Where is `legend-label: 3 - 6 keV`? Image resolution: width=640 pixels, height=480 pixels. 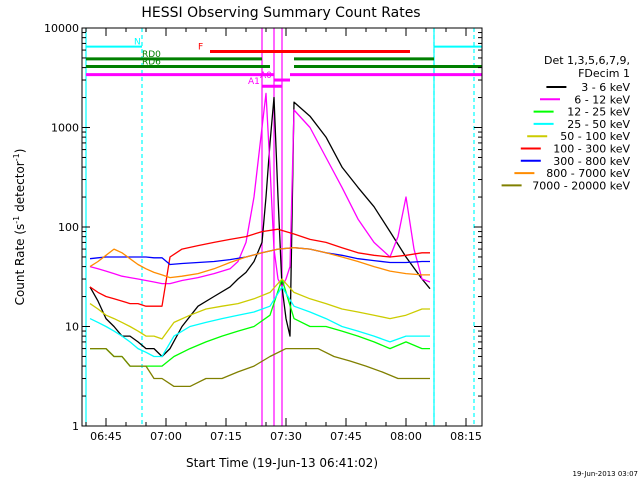
legend-label: 3 - 6 keV is located at coordinates (605, 87).